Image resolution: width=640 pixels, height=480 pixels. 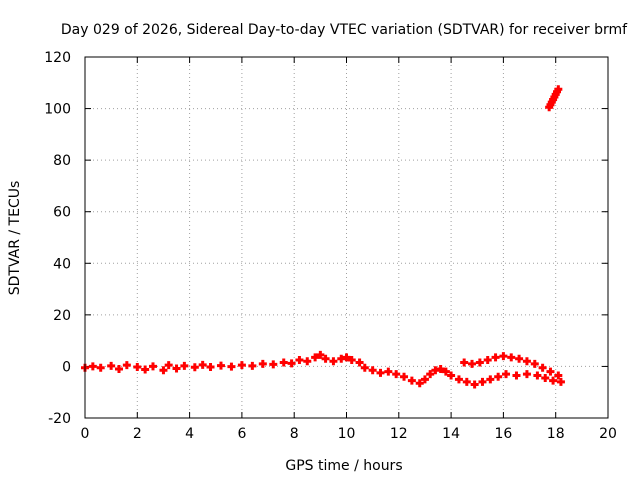 I want to click on y-tick-label: 60, so click(x=62, y=213).